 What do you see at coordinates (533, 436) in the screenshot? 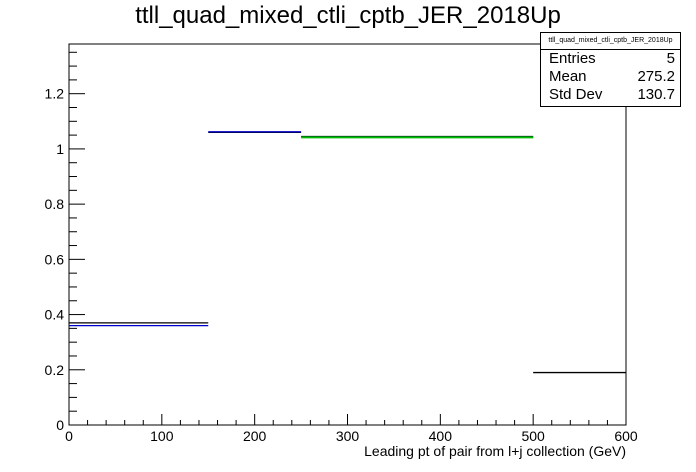
I see `x-tick-label: 500` at bounding box center [533, 436].